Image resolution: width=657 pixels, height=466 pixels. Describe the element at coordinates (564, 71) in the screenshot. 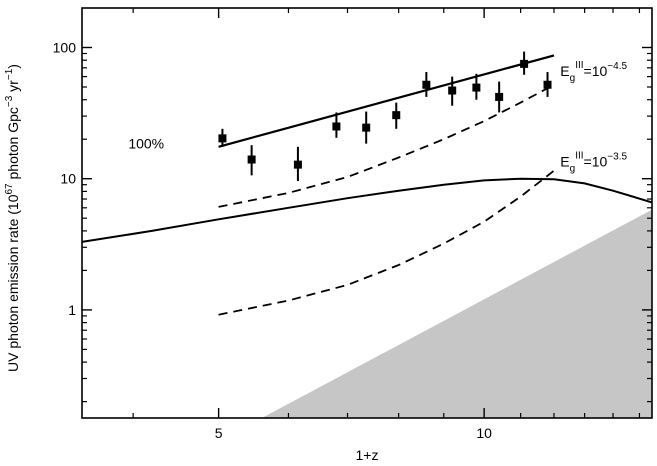

I see `label-eg-upper-base: E` at that location.